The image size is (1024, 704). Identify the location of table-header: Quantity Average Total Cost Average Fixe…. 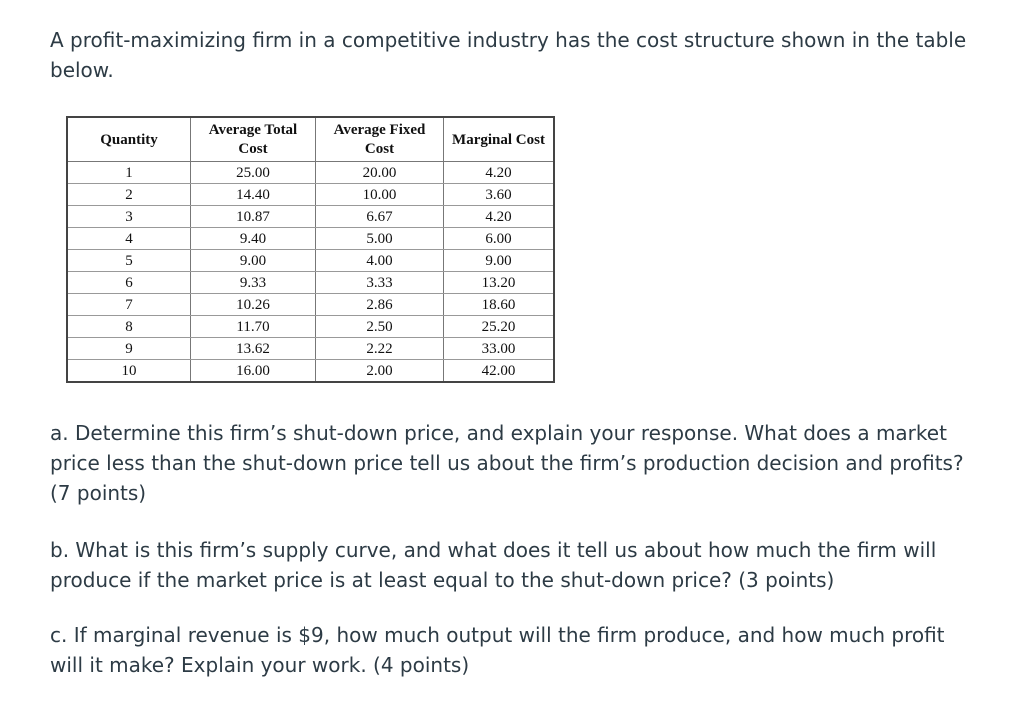
(310, 139).